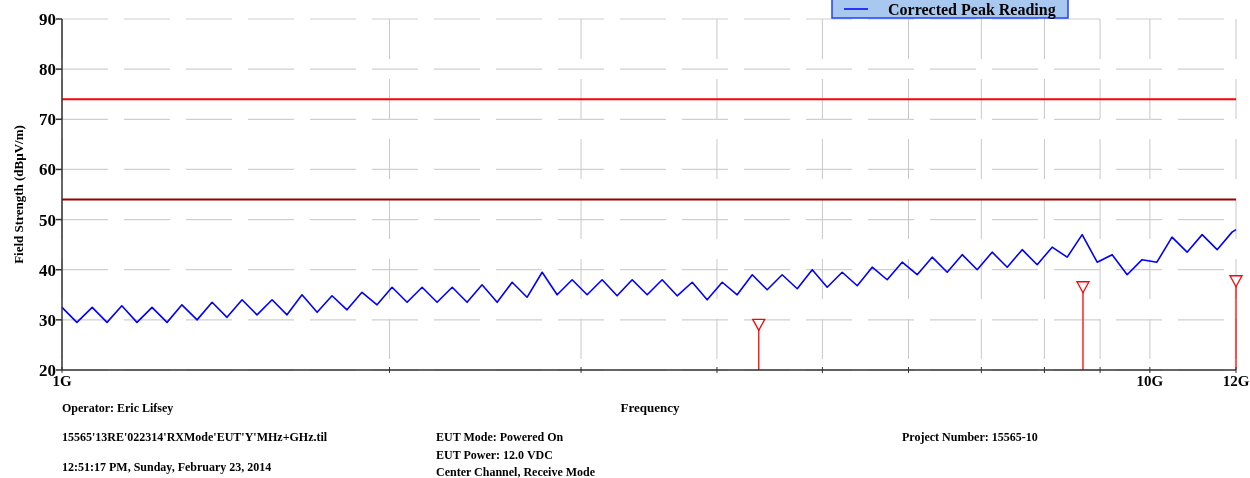  Describe the element at coordinates (118, 408) in the screenshot. I see `text: Operator: Eric Lifsey` at that location.